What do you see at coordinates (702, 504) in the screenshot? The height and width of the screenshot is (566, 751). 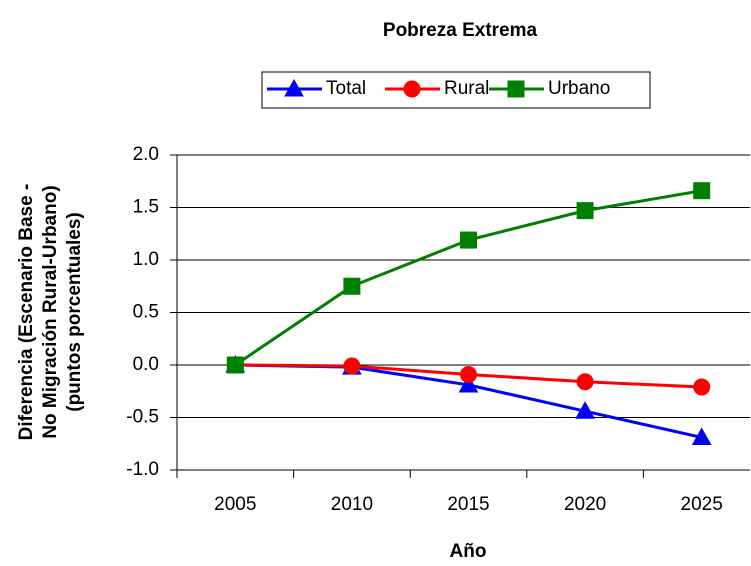 I see `x-tick-label: 2025` at bounding box center [702, 504].